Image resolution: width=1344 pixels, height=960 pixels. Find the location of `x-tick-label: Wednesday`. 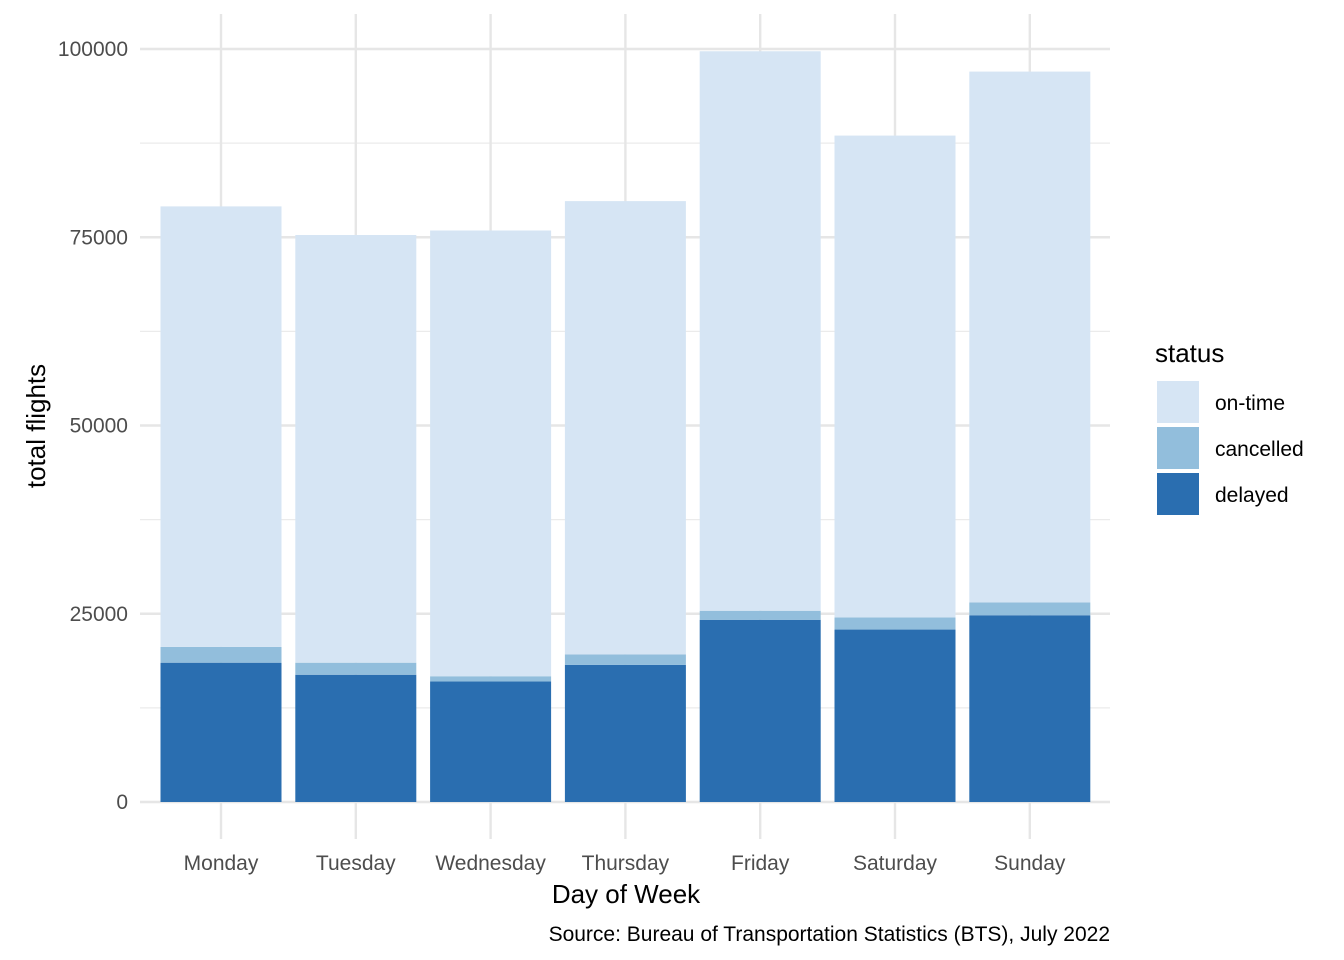

x-tick-label: Wednesday is located at coordinates (490, 863).